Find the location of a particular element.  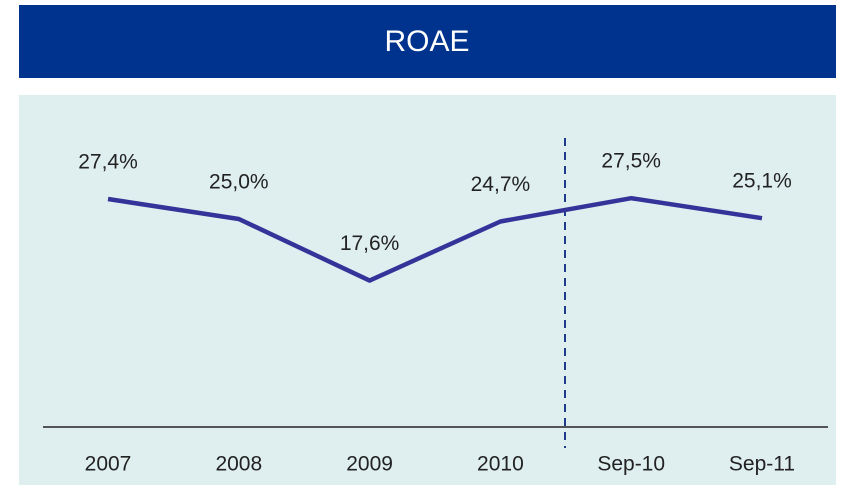

x-tick-label: 2009 is located at coordinates (369, 464).